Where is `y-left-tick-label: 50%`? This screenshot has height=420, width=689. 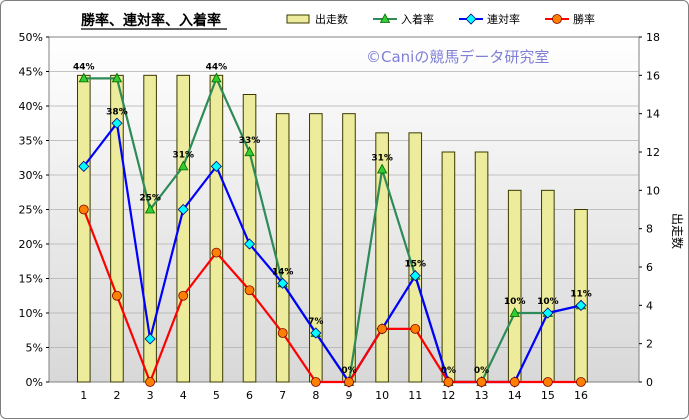 y-left-tick-label: 50% is located at coordinates (31, 37).